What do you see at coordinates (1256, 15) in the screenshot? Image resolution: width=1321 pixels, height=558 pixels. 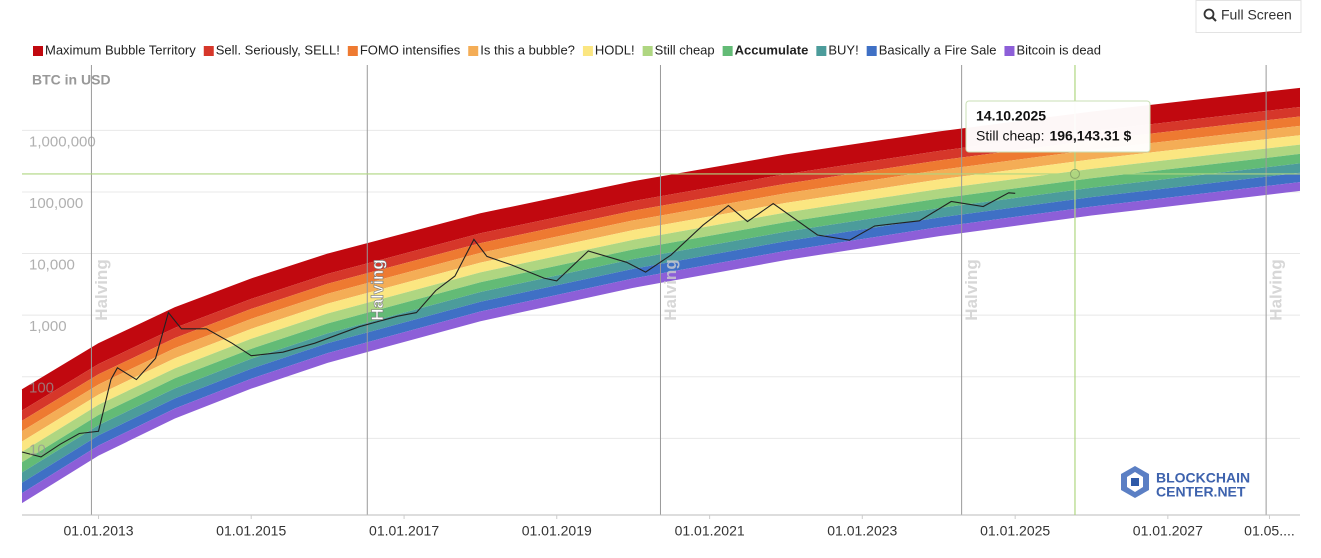 I see `button-label: Full Screen` at bounding box center [1256, 15].